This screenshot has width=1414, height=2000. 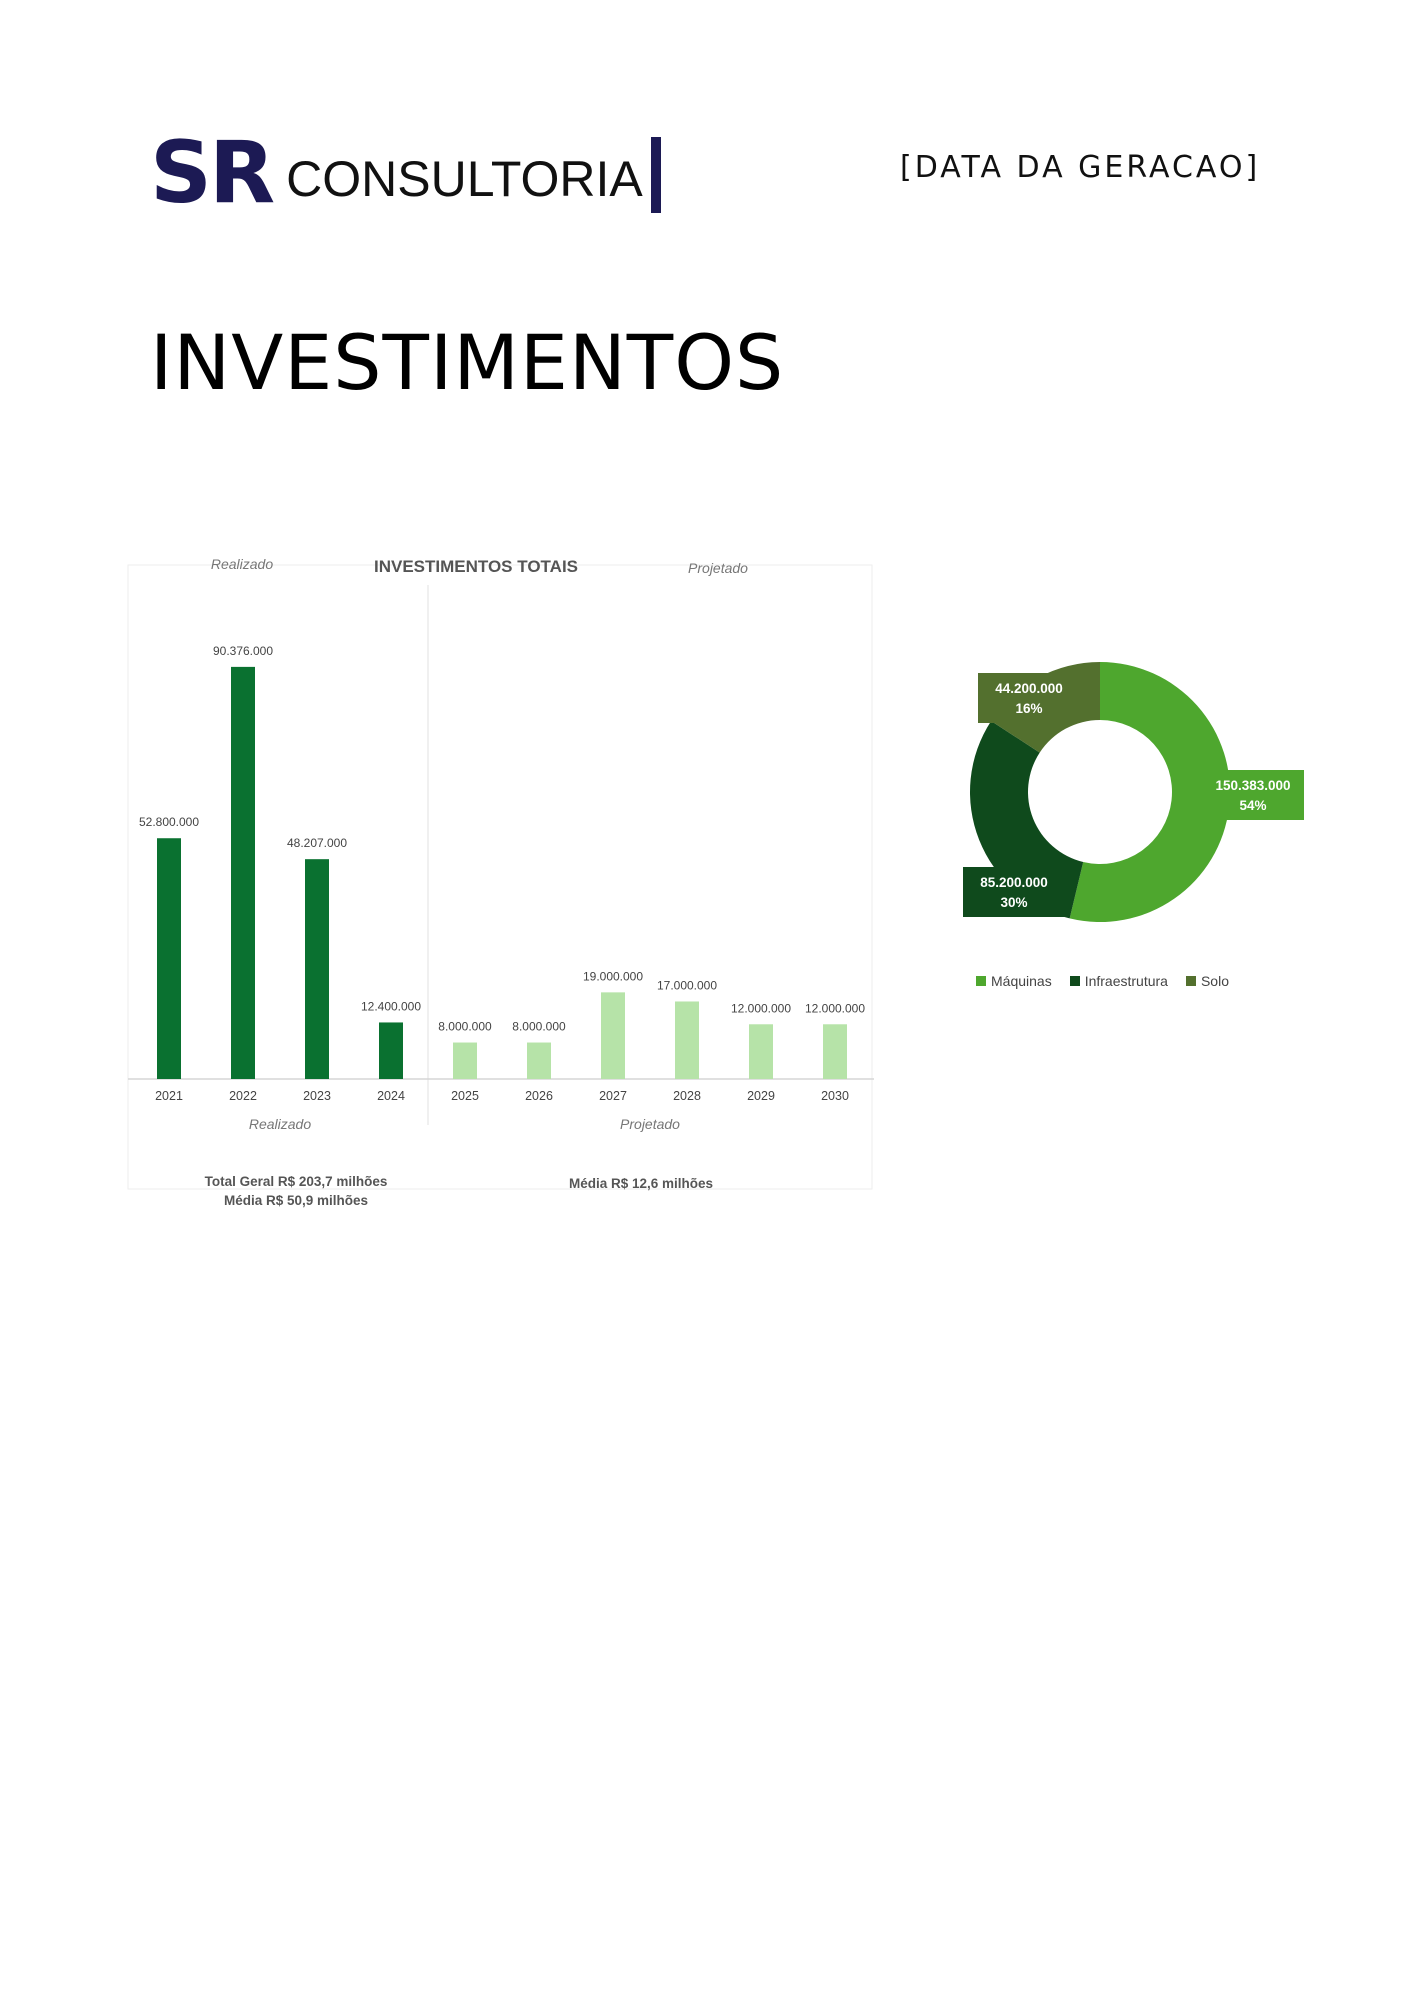 I want to click on legend-item-solo: Solo, so click(x=1207, y=981).